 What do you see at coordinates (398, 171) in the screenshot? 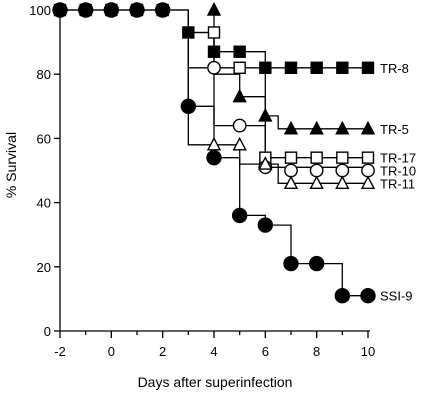
I see `series-label-tr-10: TR-10` at bounding box center [398, 171].